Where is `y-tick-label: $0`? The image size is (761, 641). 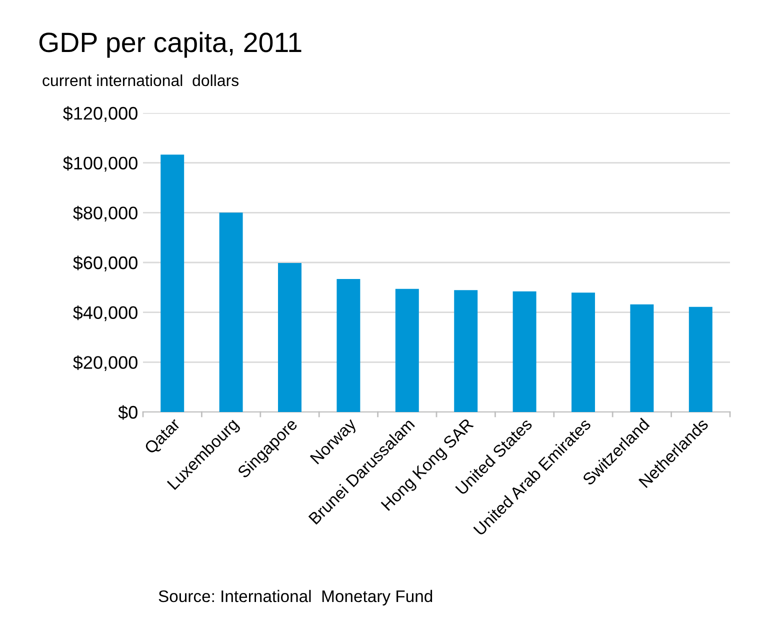 y-tick-label: $0 is located at coordinates (128, 412).